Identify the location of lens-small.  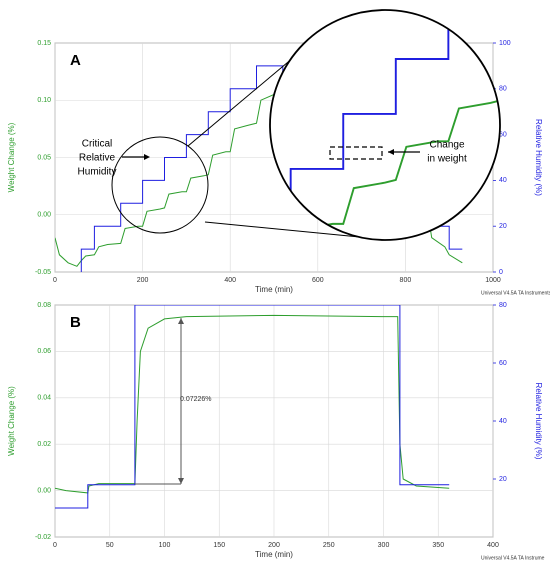
(160, 185).